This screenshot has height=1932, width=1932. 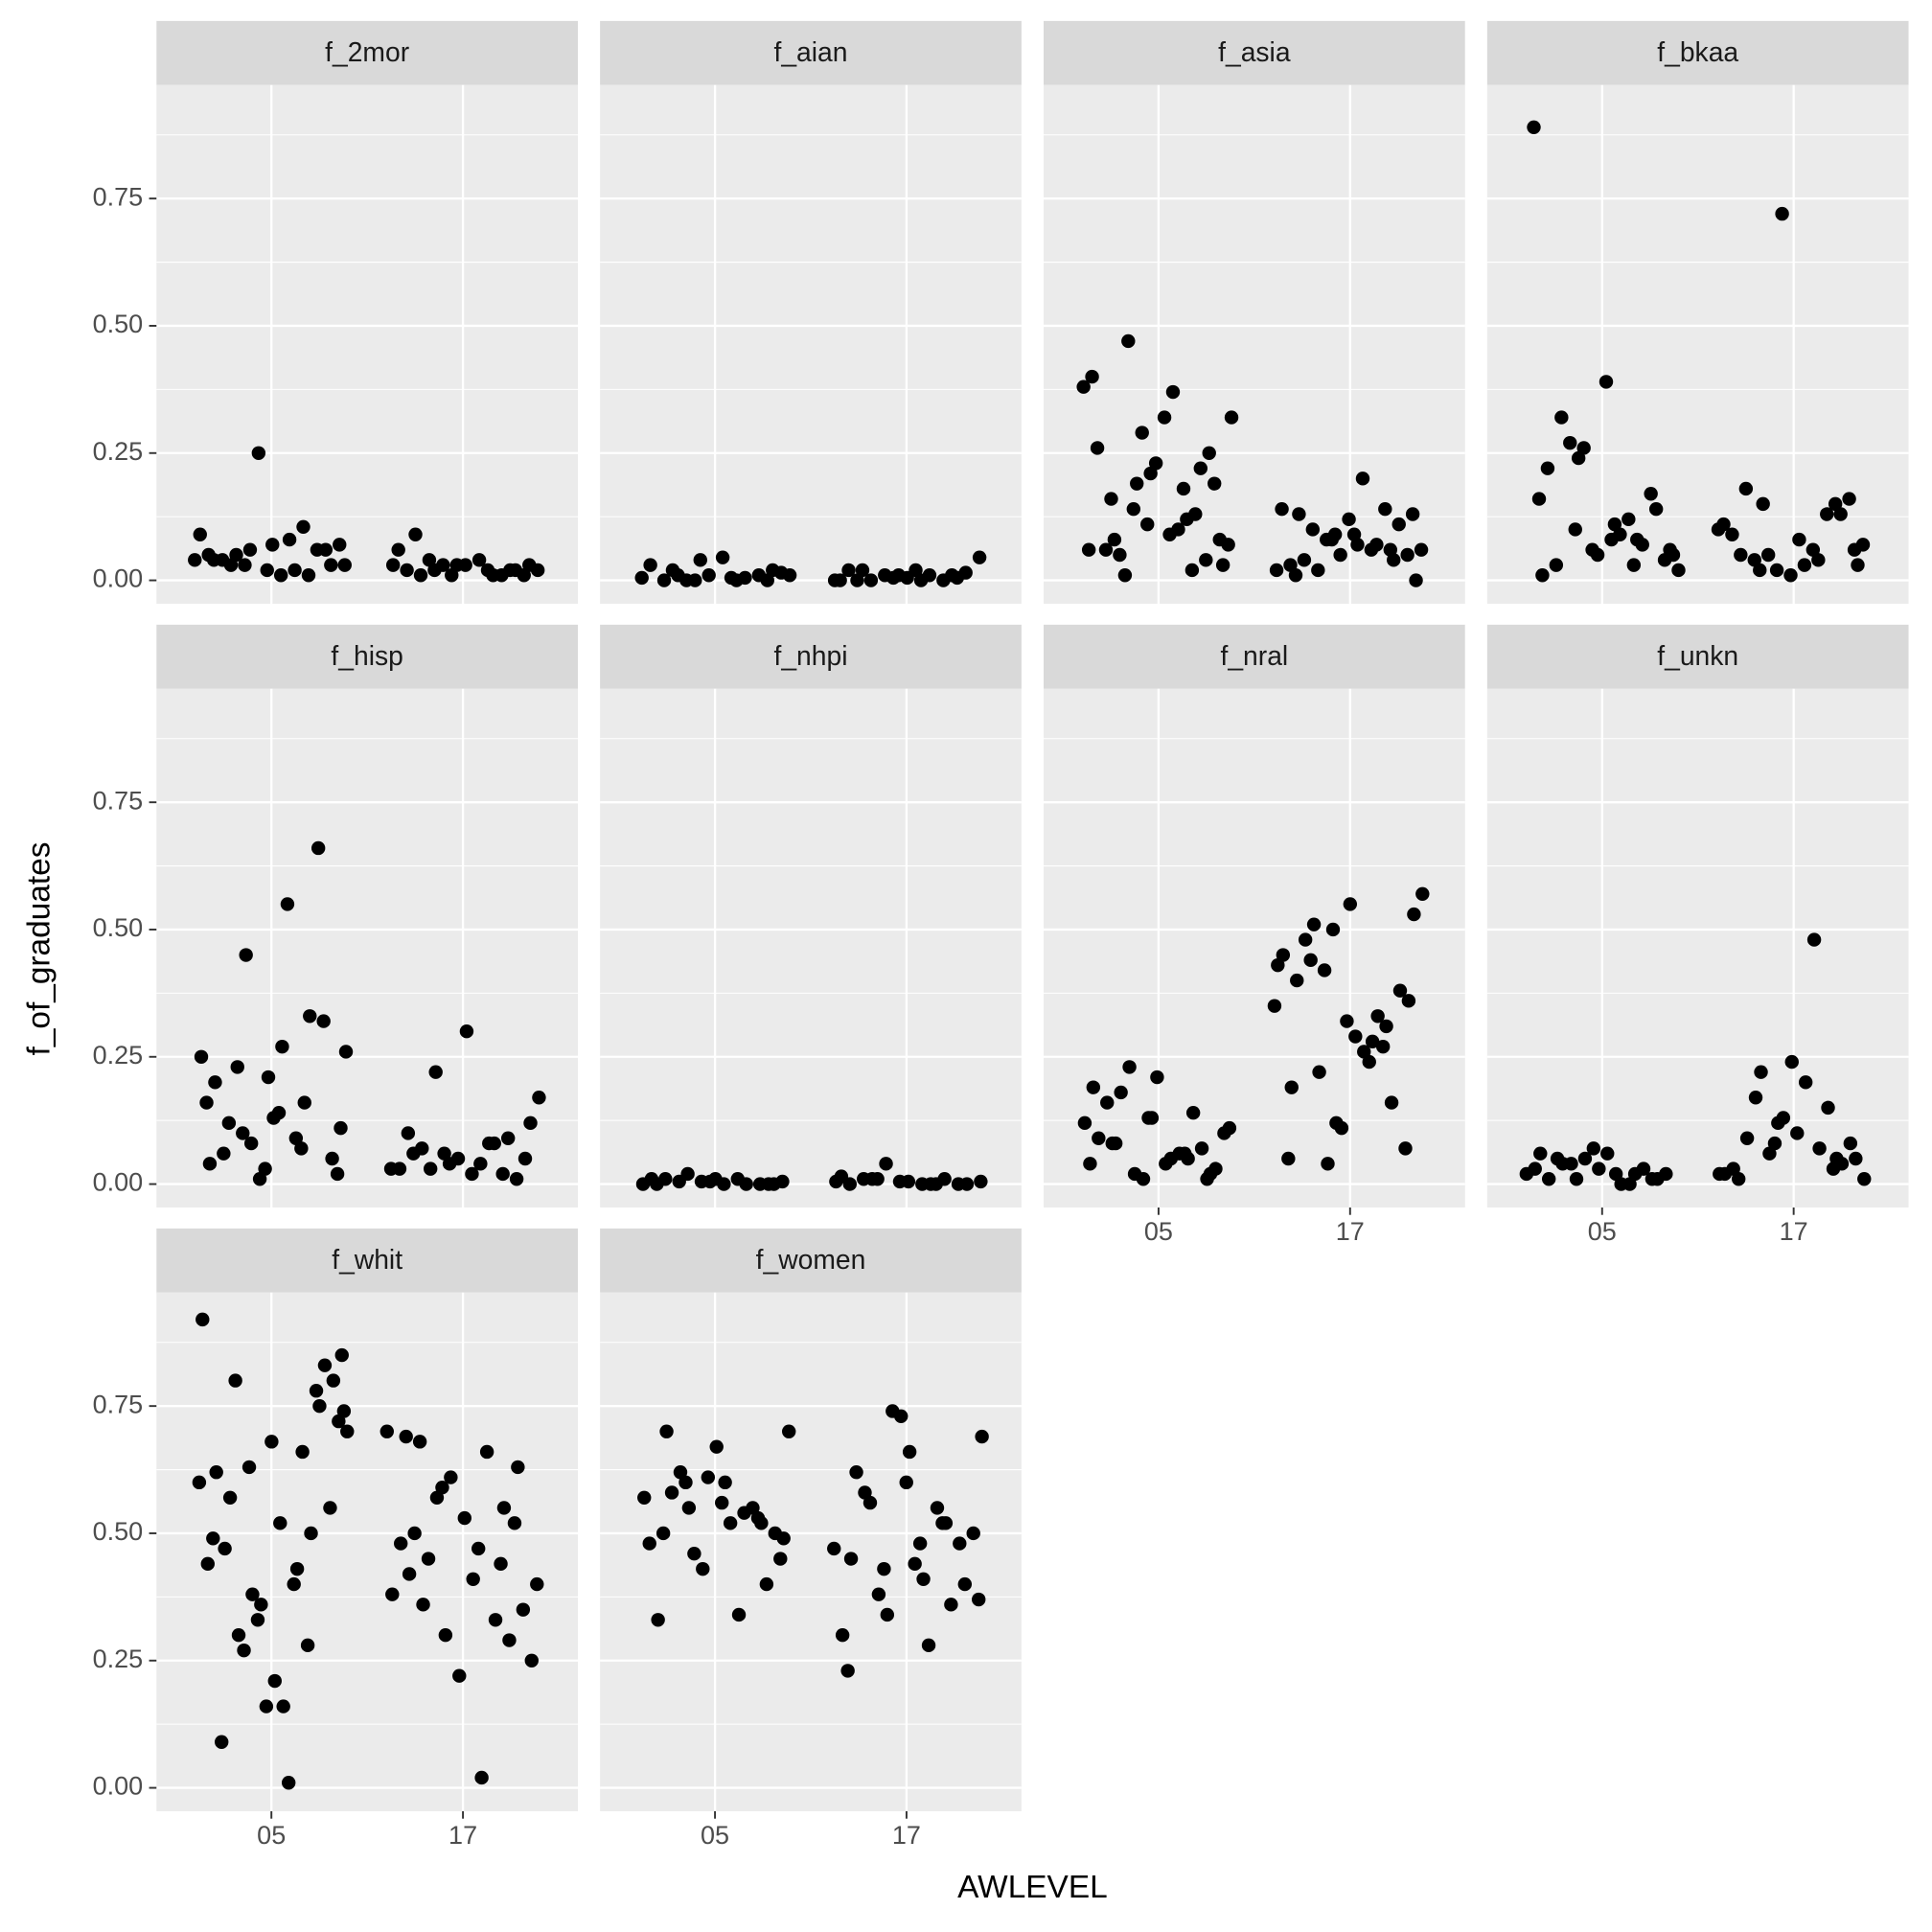 I want to click on x-tick-label: 05, so click(x=271, y=1835).